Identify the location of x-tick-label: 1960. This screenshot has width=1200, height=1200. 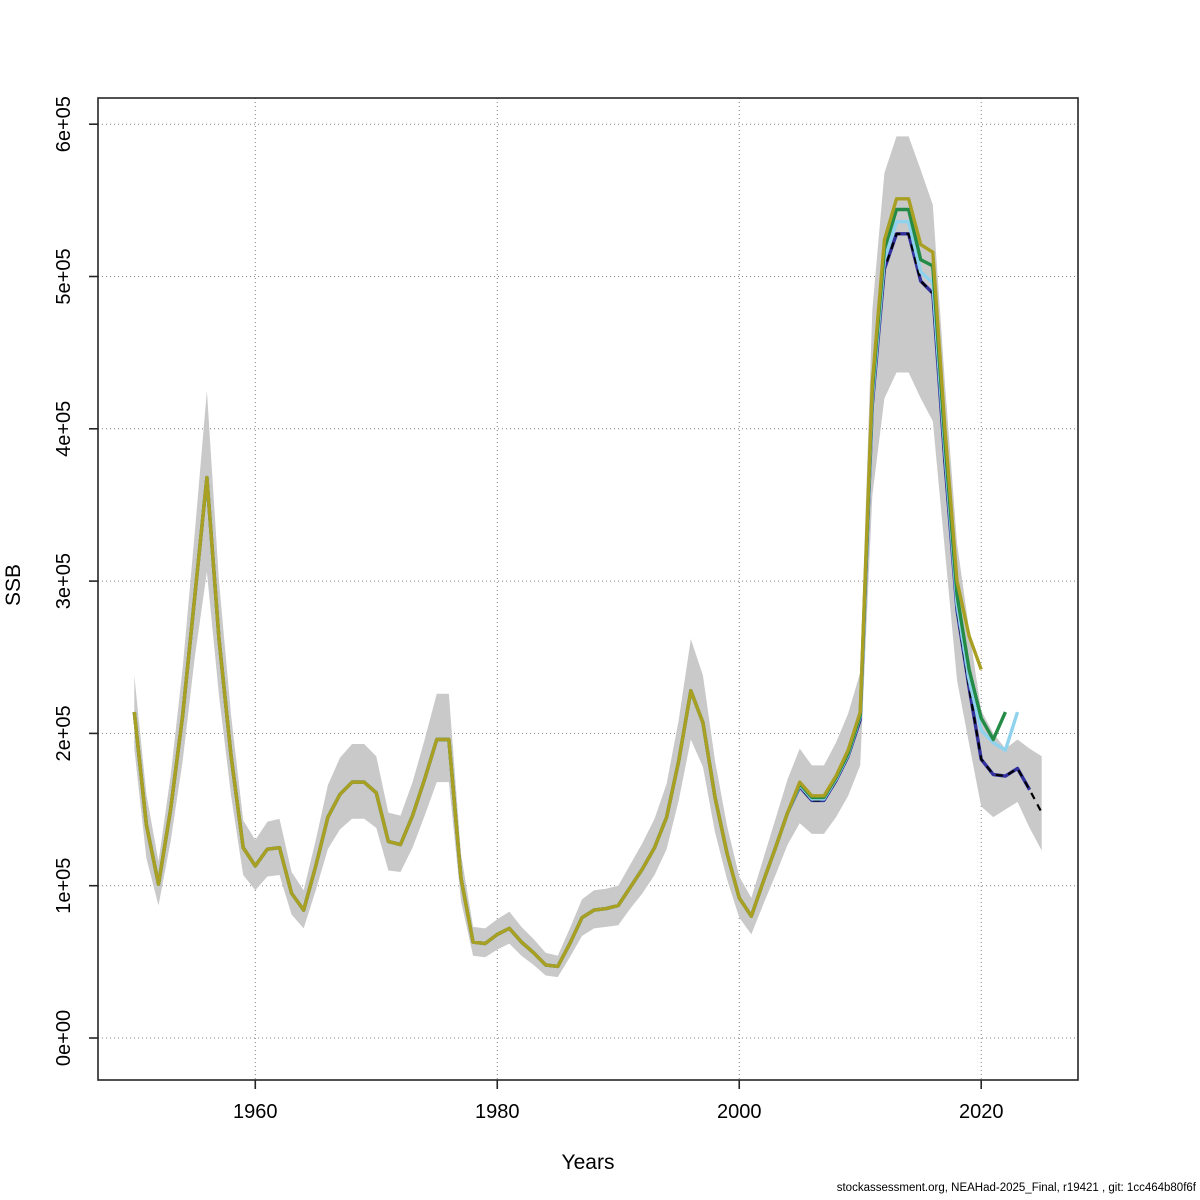
(255, 1112).